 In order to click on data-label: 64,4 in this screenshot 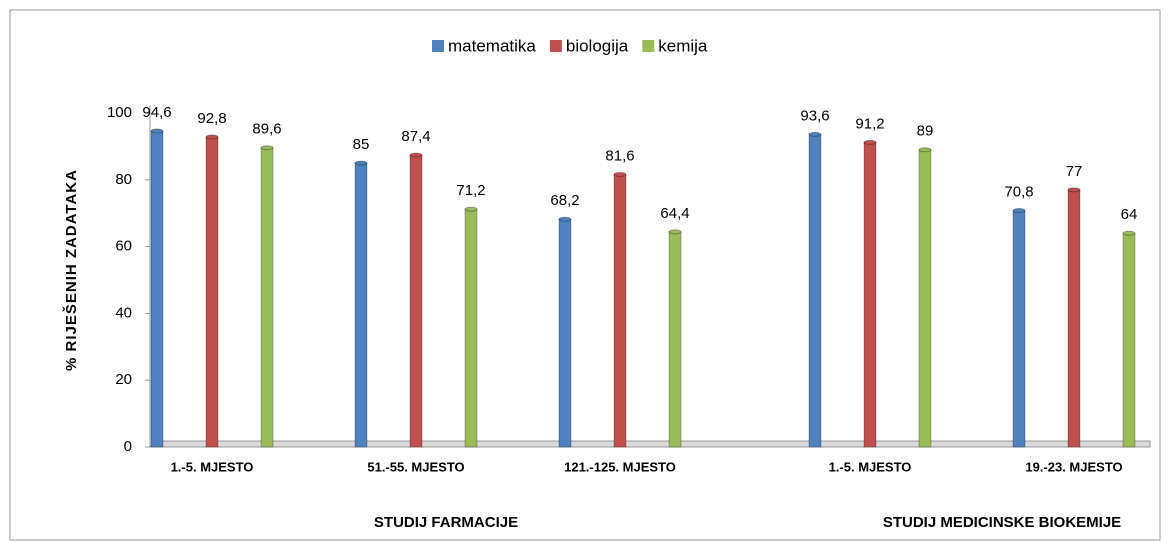, I will do `click(674, 213)`.